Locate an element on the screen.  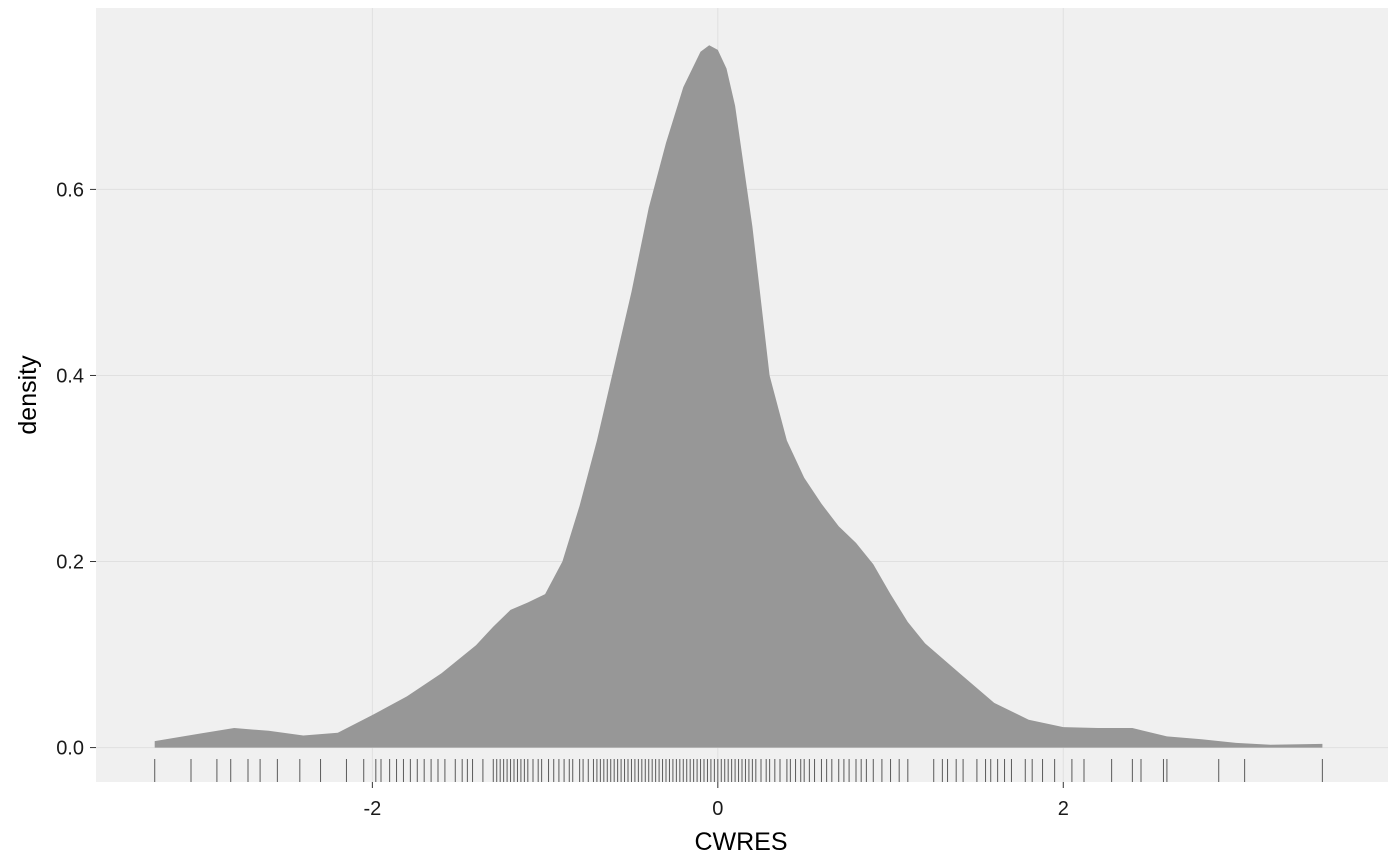
y-tick-label: 0.6 is located at coordinates (70, 190).